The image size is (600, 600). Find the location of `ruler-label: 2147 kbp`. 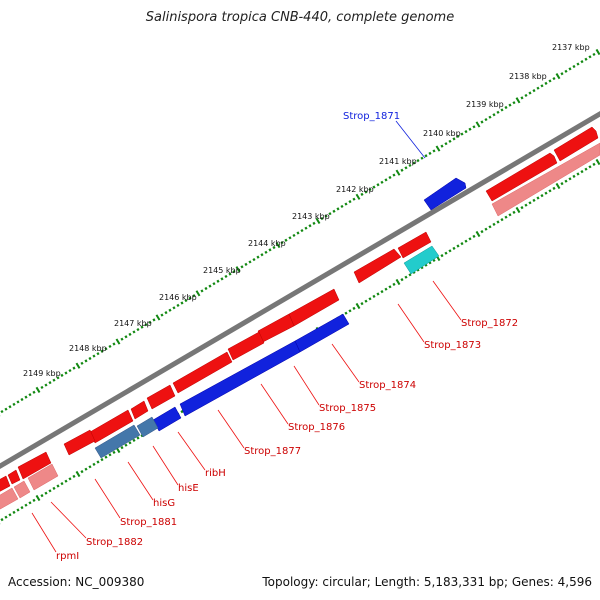

ruler-label: 2147 kbp is located at coordinates (133, 323).